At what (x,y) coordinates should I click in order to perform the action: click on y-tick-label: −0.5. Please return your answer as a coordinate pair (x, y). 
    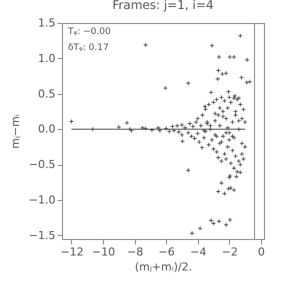
    Looking at the image, I should click on (42, 165).